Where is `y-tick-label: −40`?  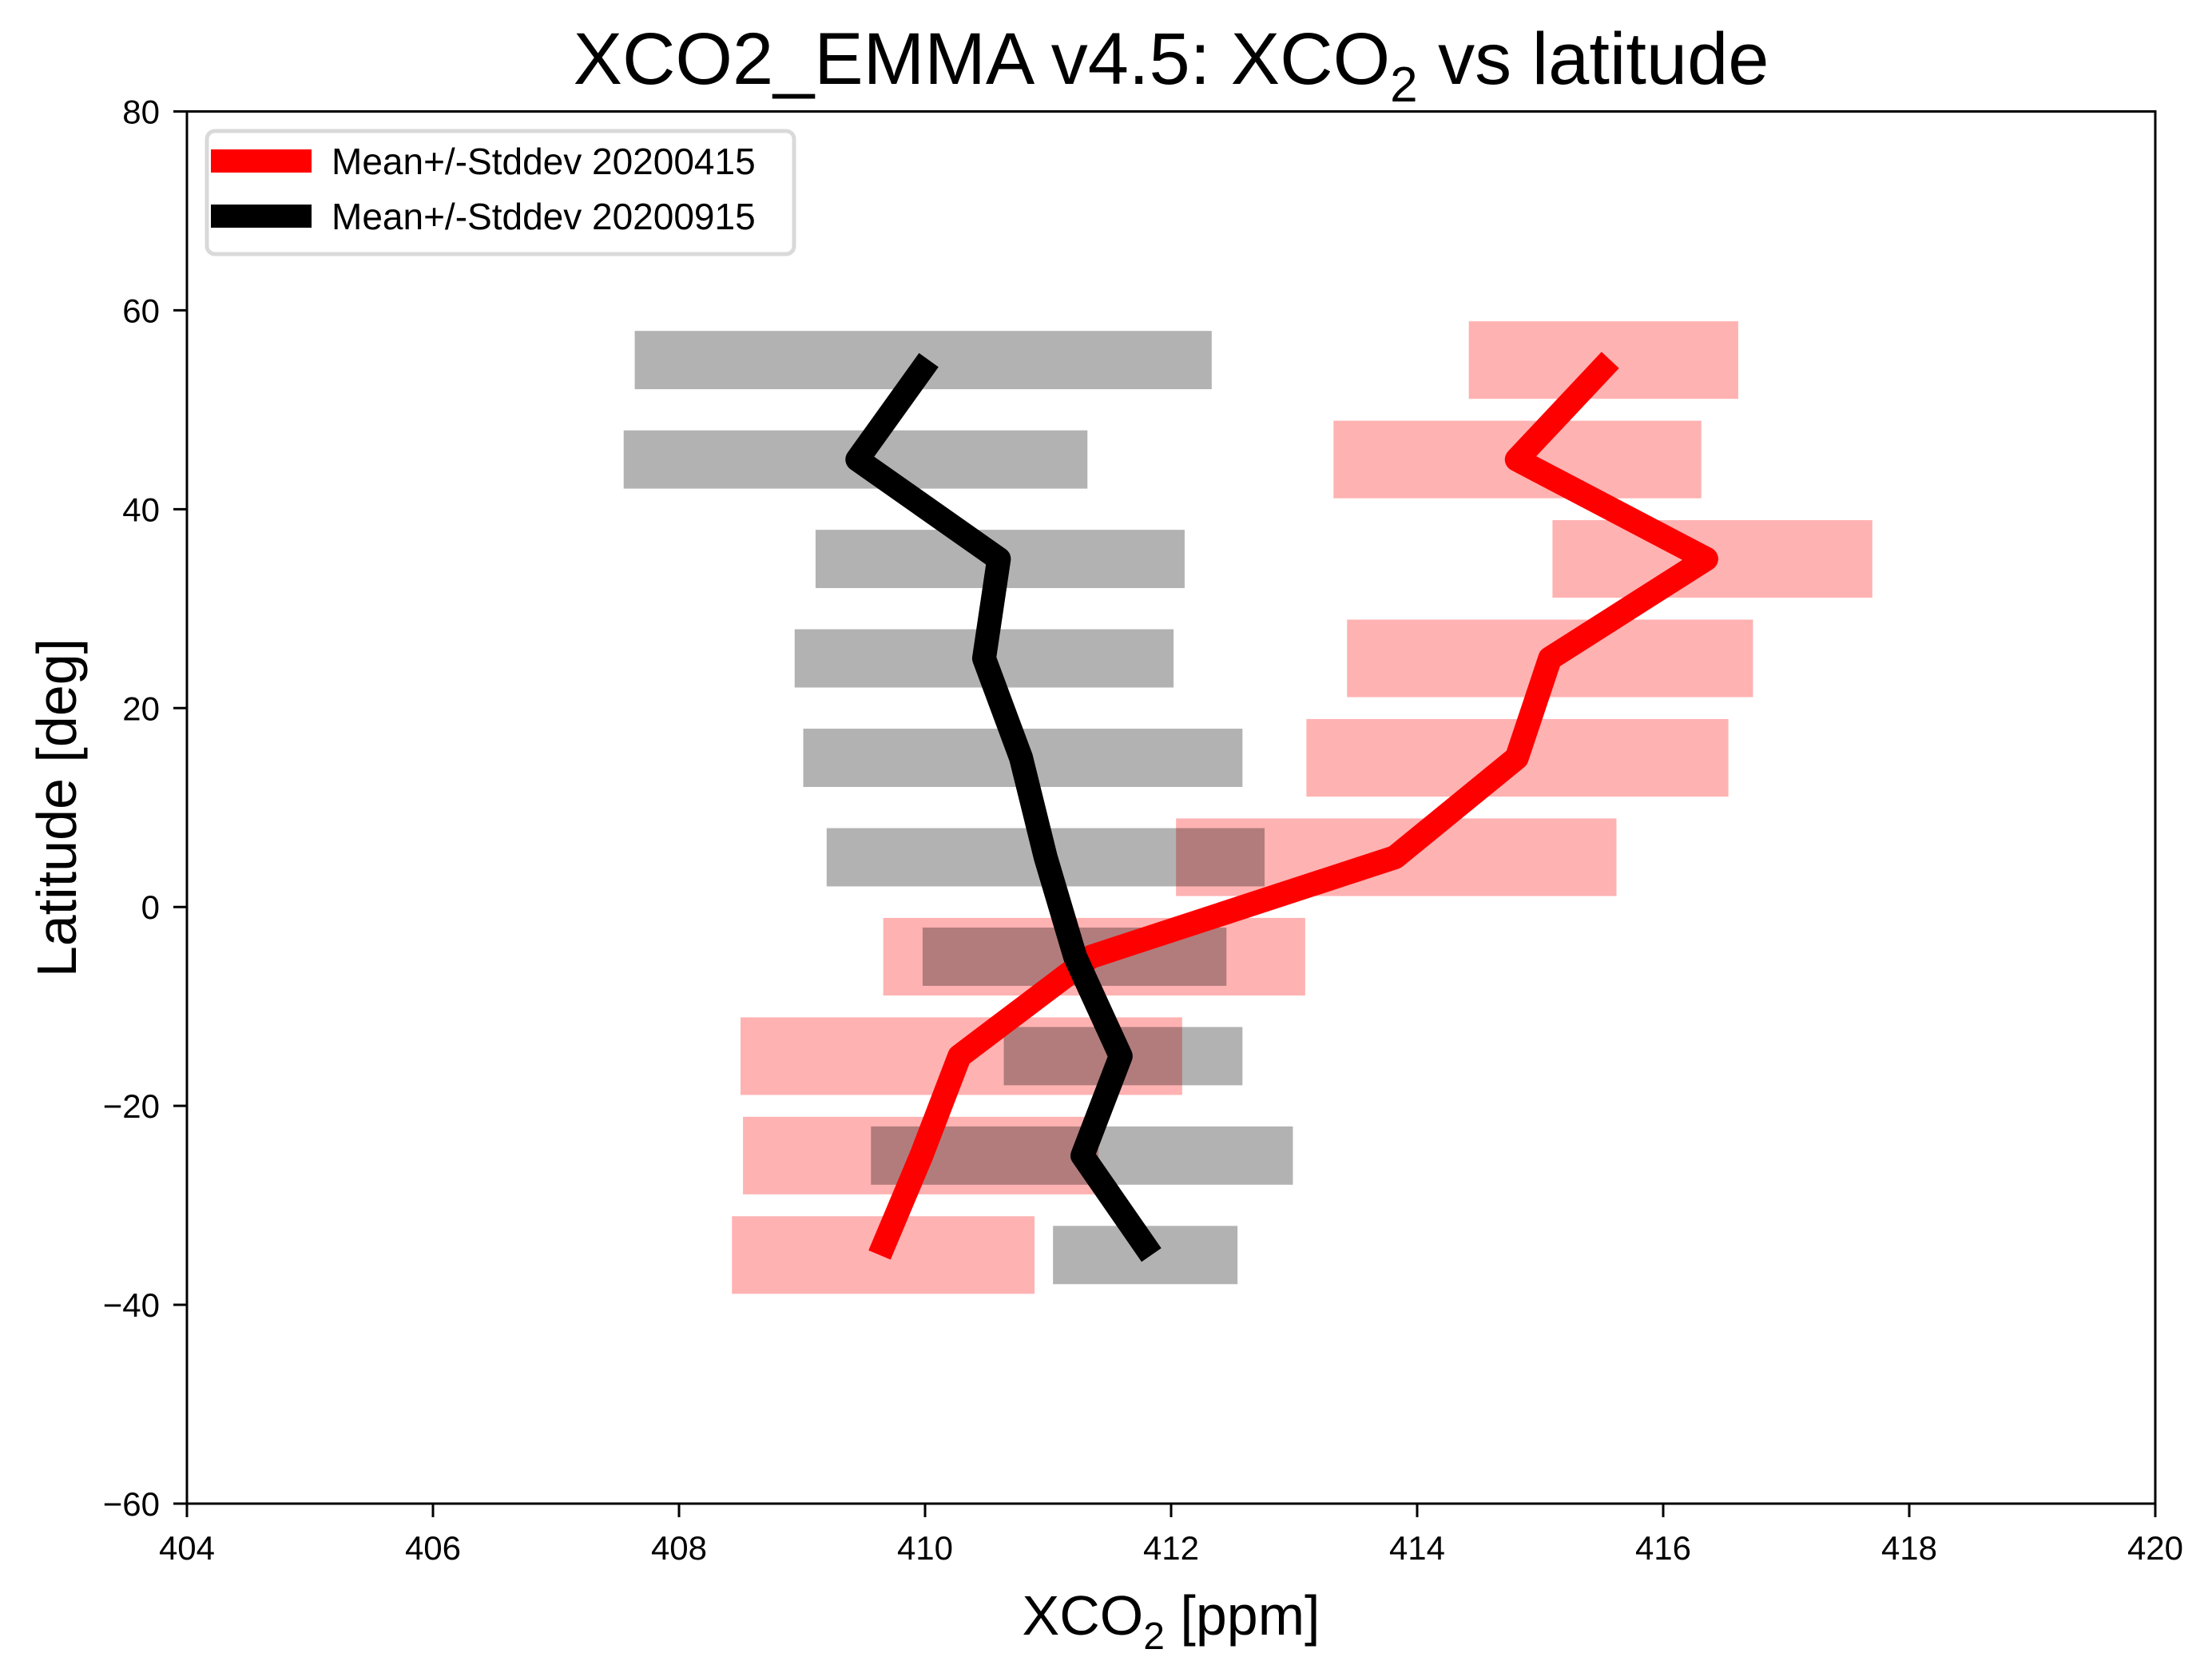 y-tick-label: −40 is located at coordinates (131, 1305).